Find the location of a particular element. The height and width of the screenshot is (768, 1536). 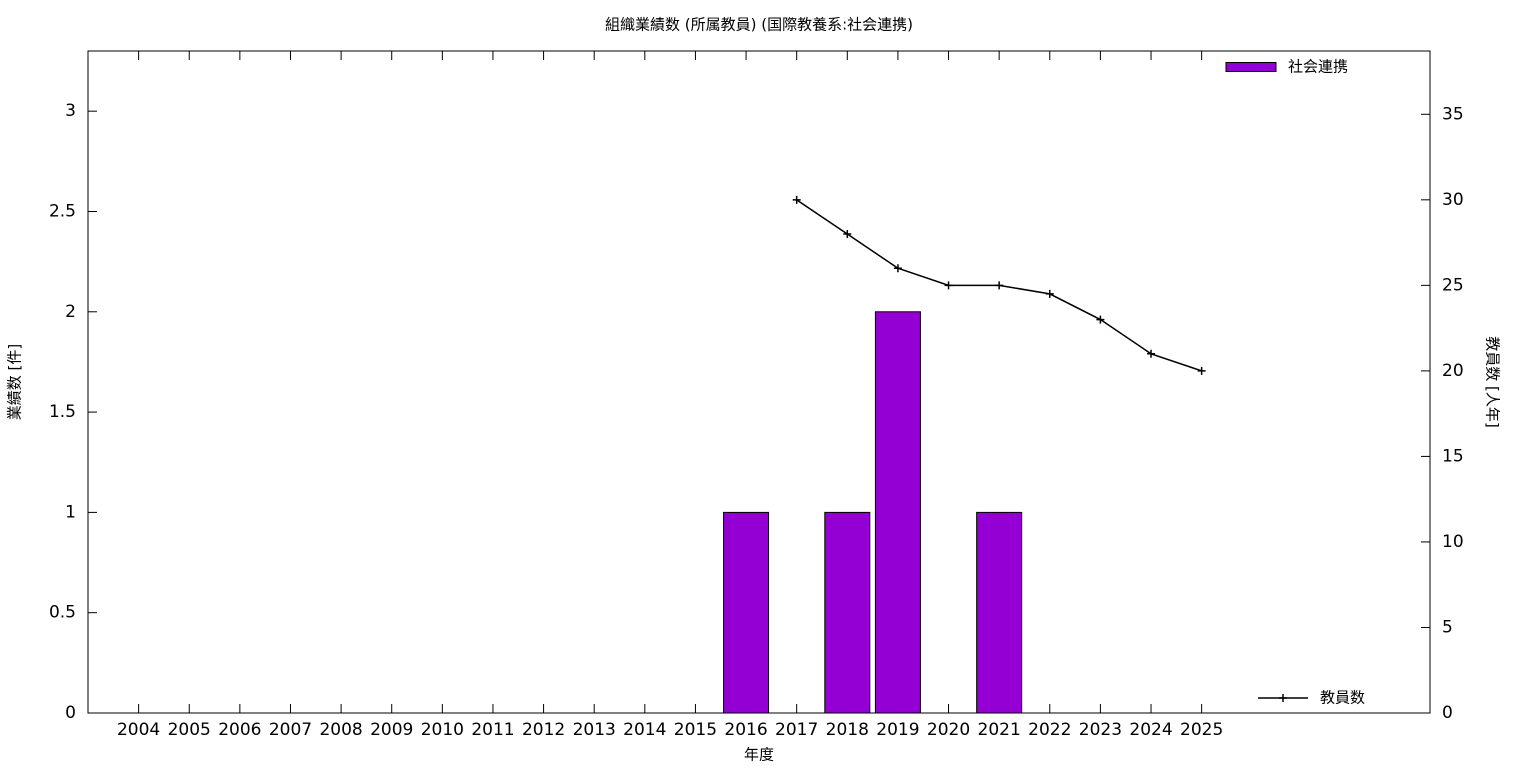

x-tick-label: 2010 is located at coordinates (442, 730).